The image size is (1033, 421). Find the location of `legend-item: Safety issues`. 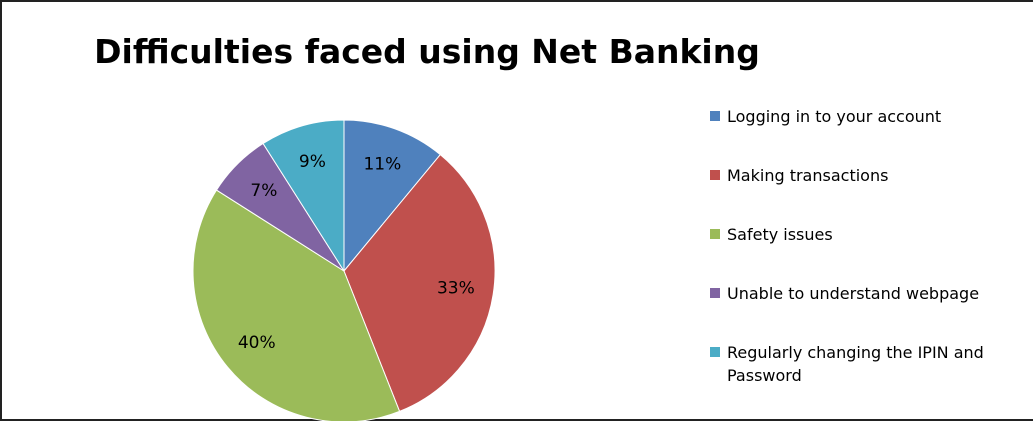

legend-item: Safety issues is located at coordinates (871, 234).